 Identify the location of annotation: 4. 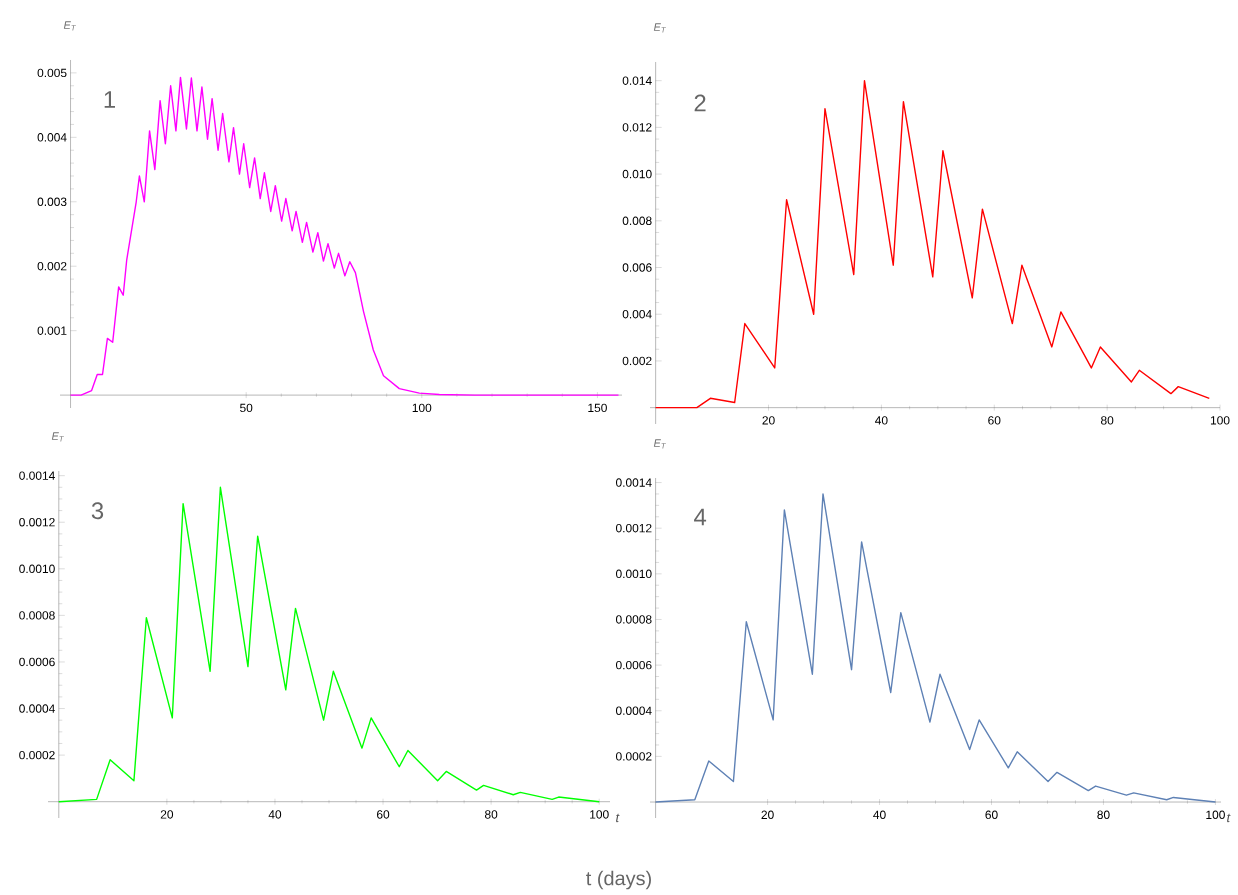
(700, 517).